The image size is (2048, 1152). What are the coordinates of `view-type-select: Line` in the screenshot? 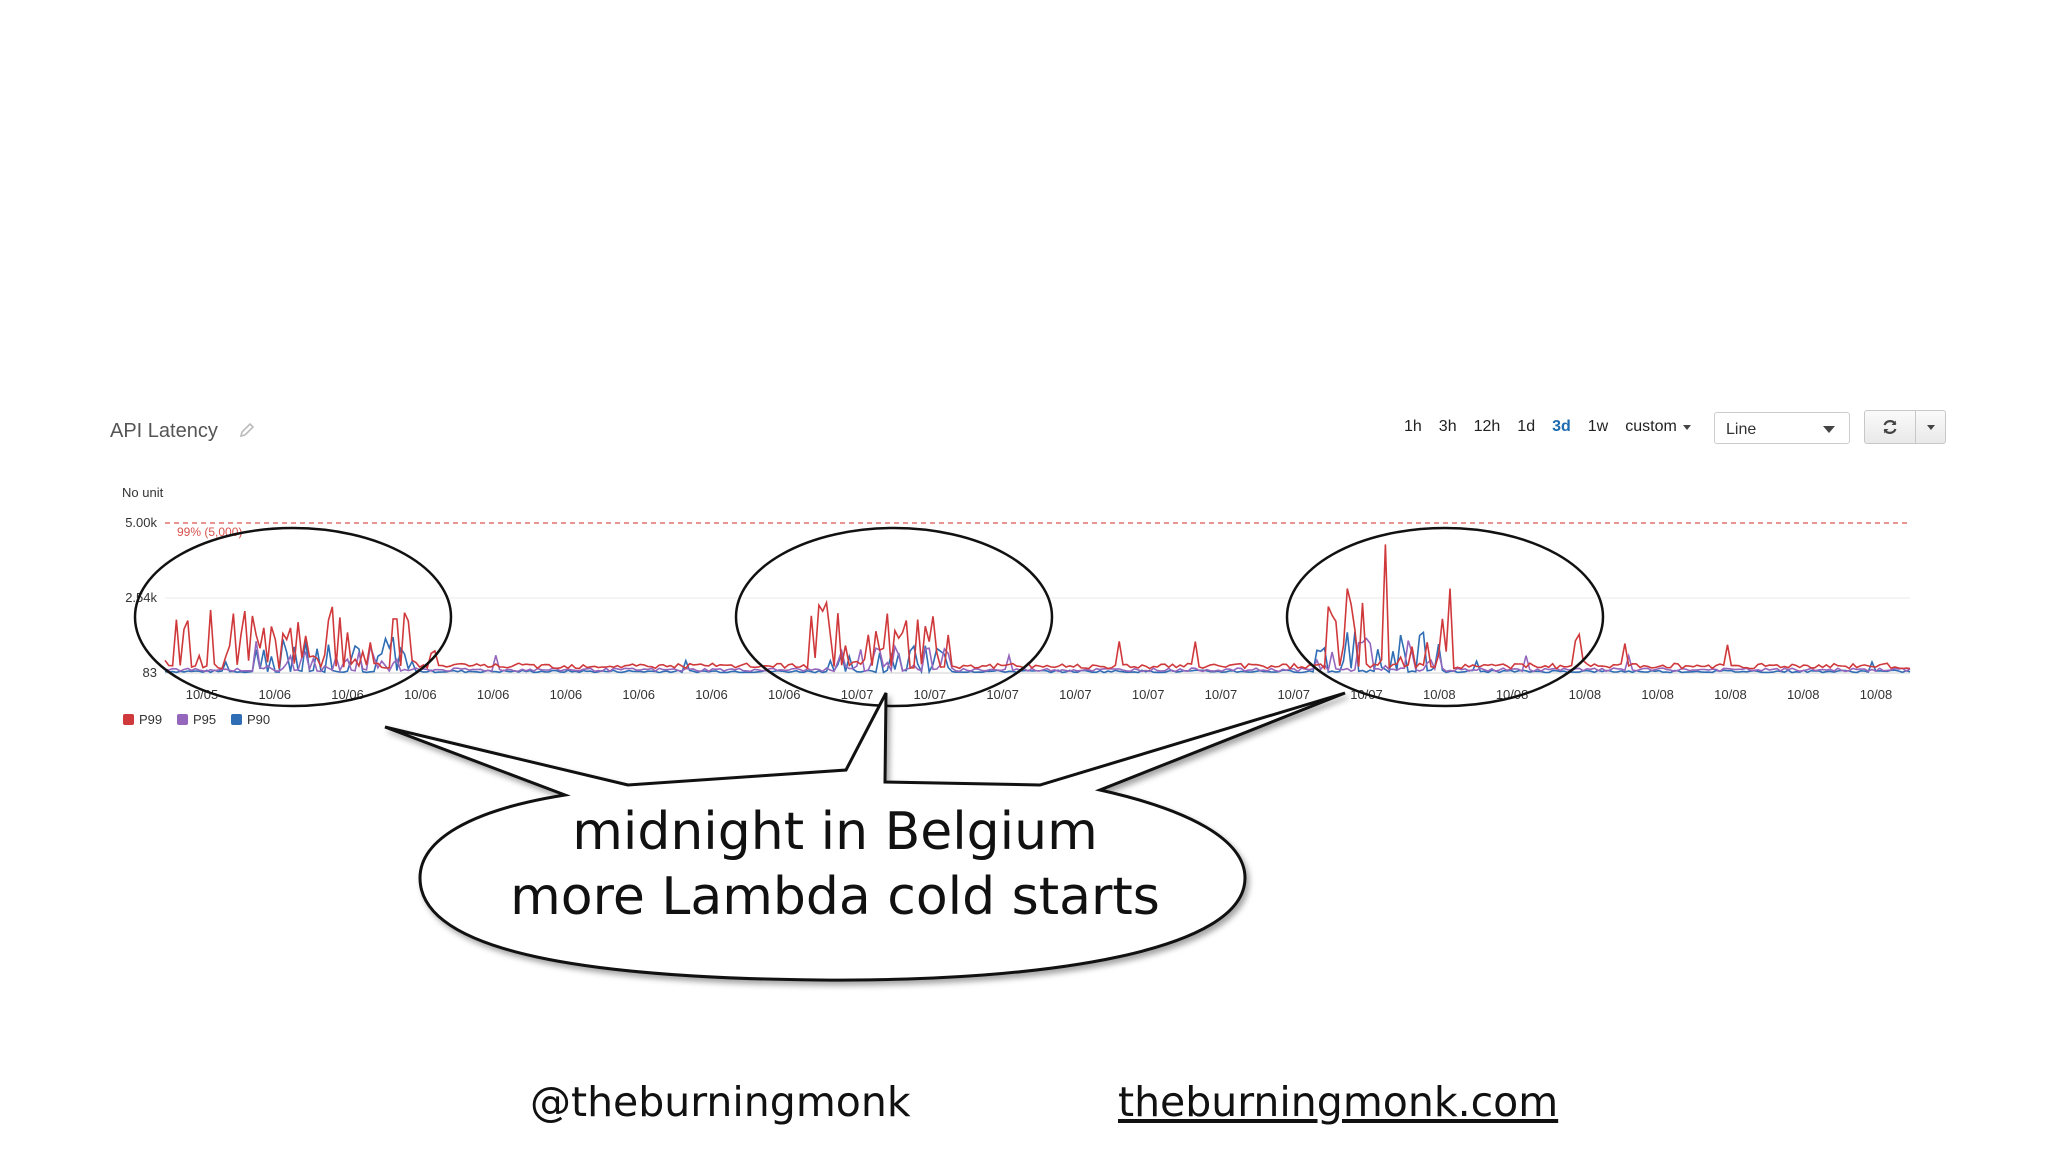 It's located at (1782, 428).